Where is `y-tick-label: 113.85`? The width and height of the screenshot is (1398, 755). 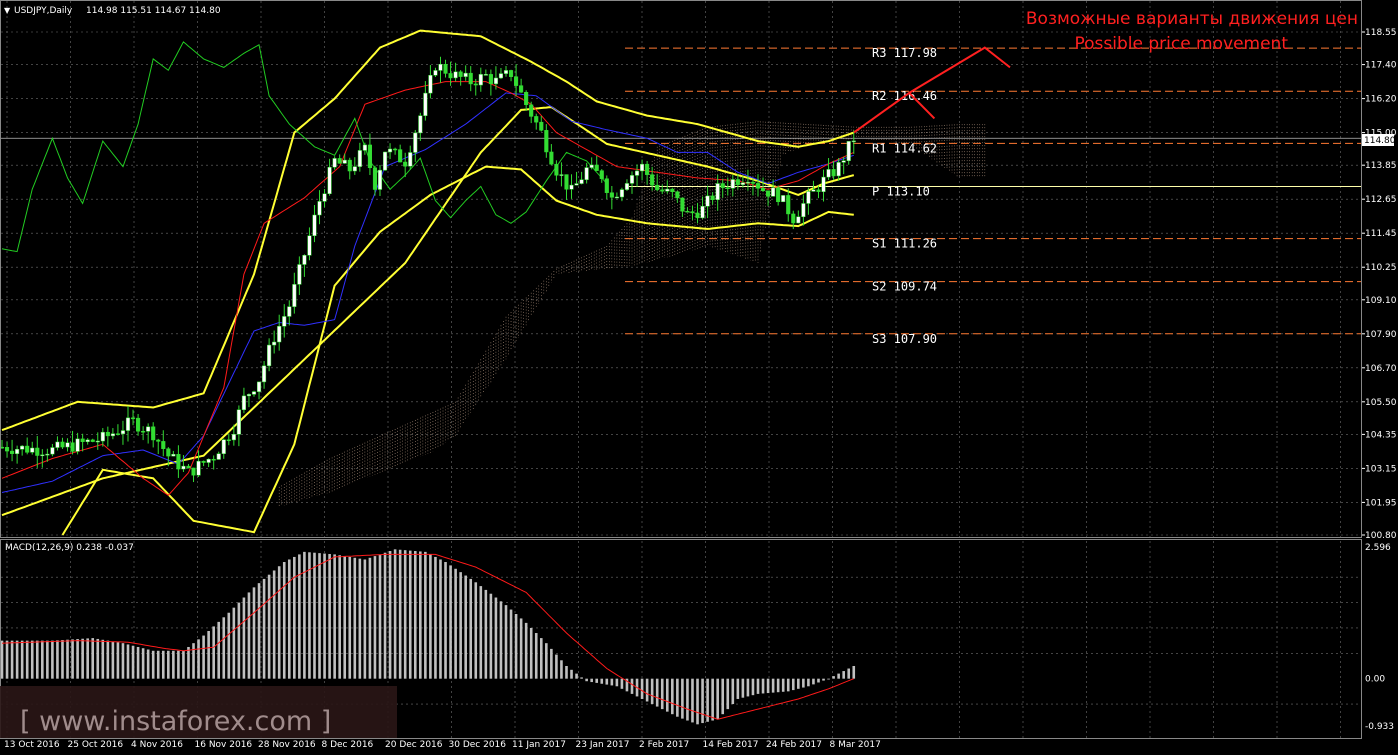
y-tick-label: 113.85 is located at coordinates (1381, 166).